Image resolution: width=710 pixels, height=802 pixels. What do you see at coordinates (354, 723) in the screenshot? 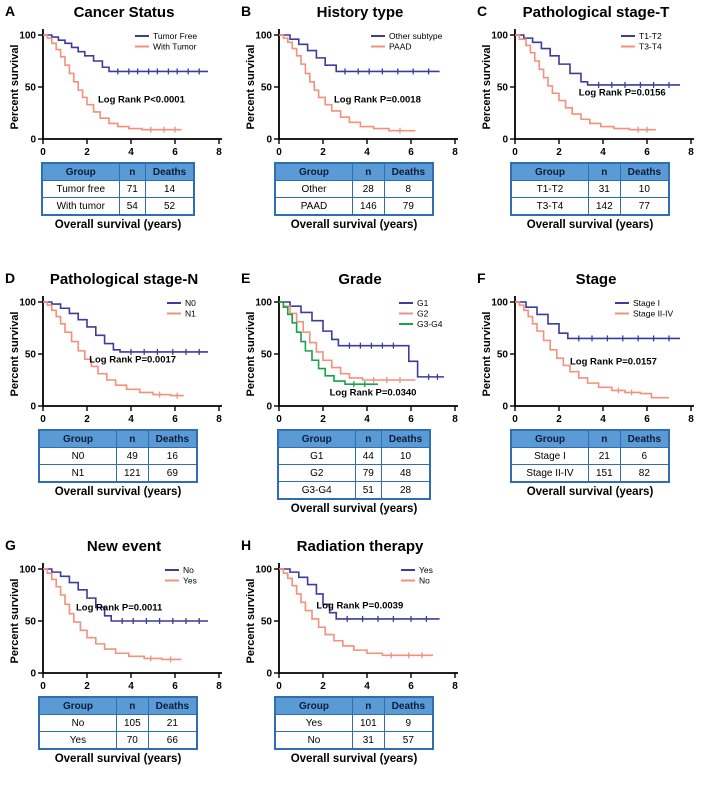
I see `summary-table: Group n Deaths Yes 101 9 No 31 57` at bounding box center [354, 723].